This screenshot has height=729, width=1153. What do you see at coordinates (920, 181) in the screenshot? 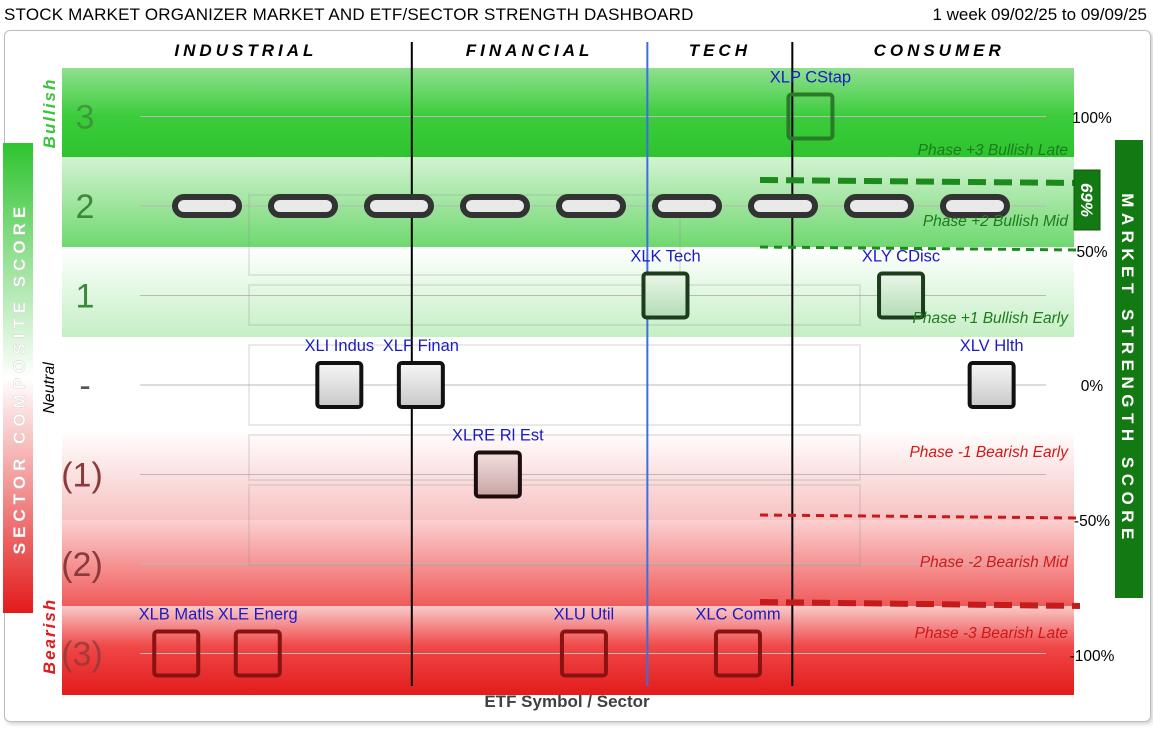
I see `phase-bullish-late-marker` at bounding box center [920, 181].